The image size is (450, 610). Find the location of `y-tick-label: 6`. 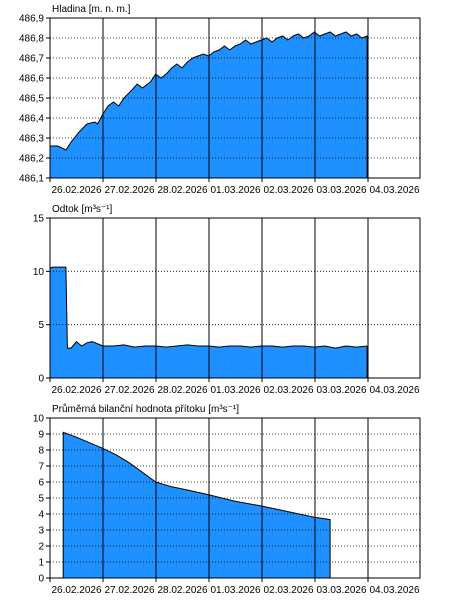

y-tick-label: 6 is located at coordinates (41, 483).